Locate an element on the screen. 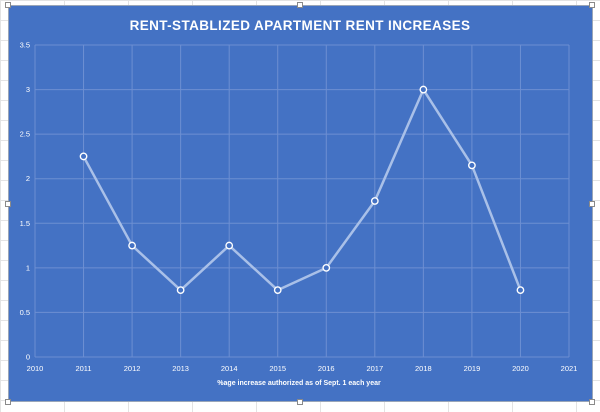  resize-handle-top-left is located at coordinates (8, 5).